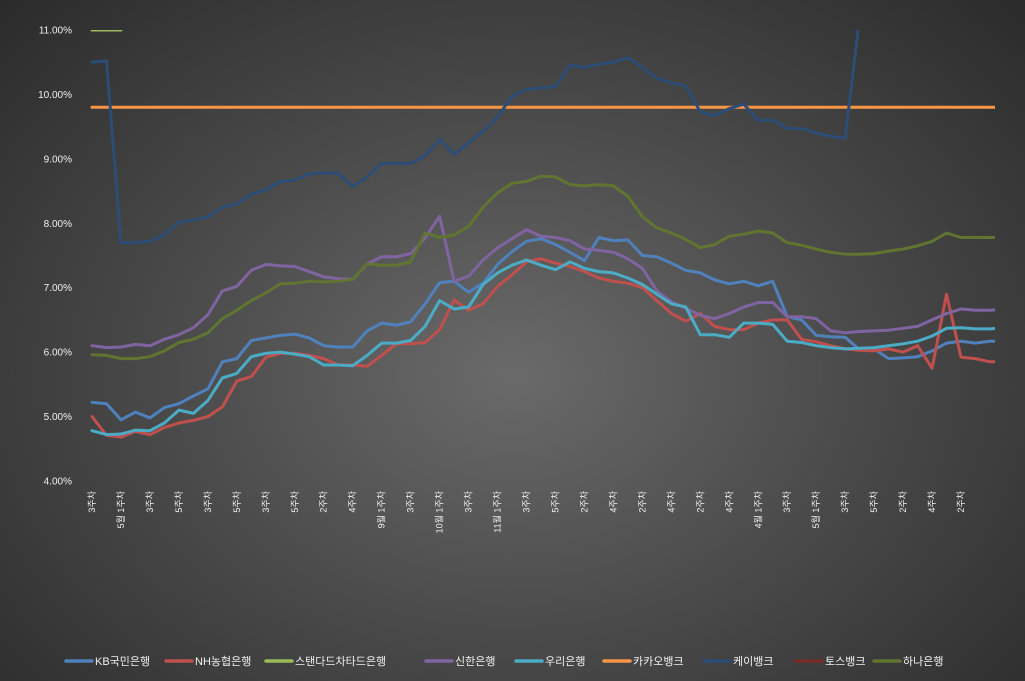 The height and width of the screenshot is (681, 1025). What do you see at coordinates (757, 509) in the screenshot?
I see `x-tick-label: 4월 1주차` at bounding box center [757, 509].